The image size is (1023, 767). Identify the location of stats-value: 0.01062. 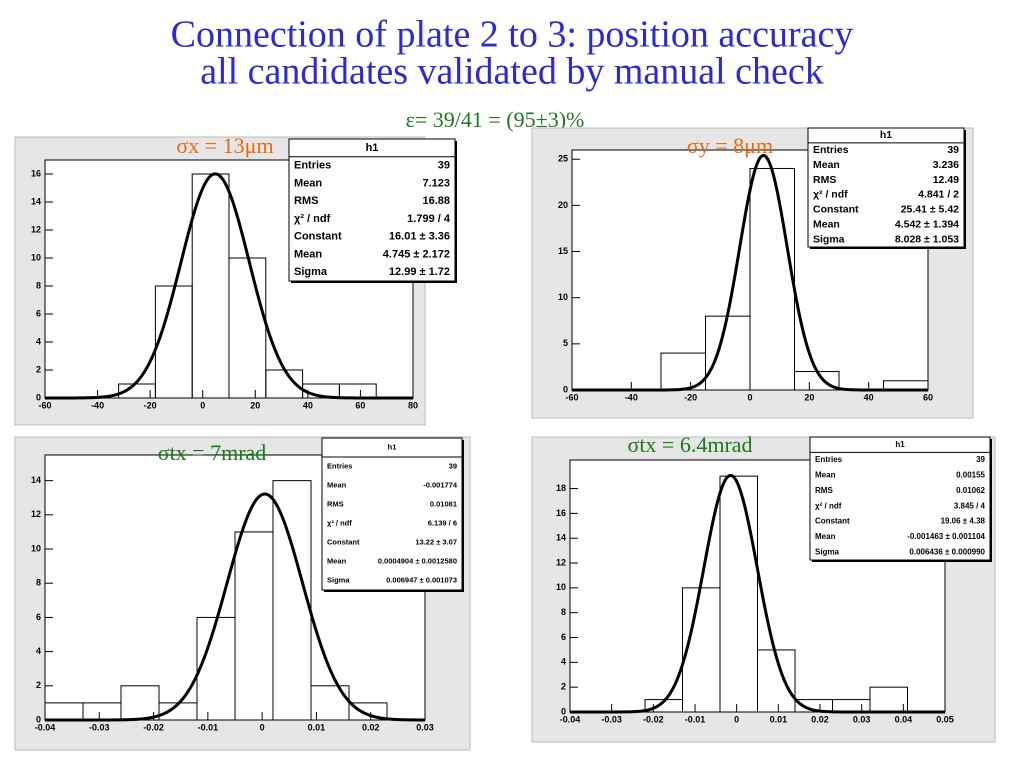
(970, 490).